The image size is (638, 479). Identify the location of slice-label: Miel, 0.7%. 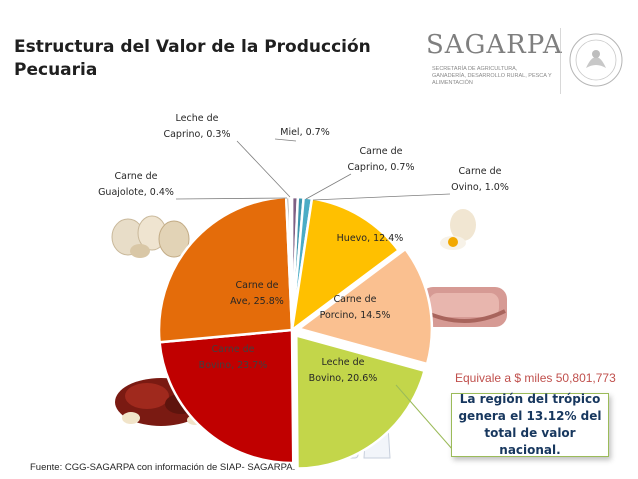
(305, 132).